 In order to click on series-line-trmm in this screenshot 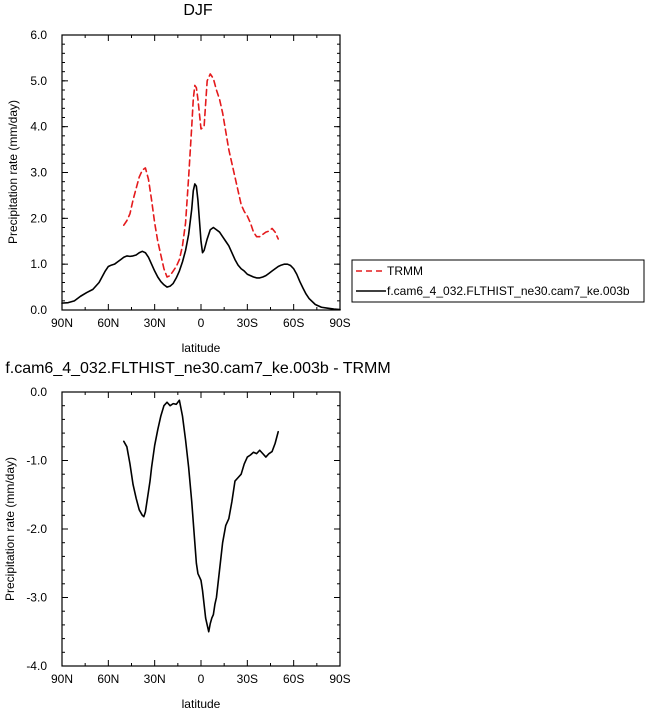, I will do `click(201, 175)`.